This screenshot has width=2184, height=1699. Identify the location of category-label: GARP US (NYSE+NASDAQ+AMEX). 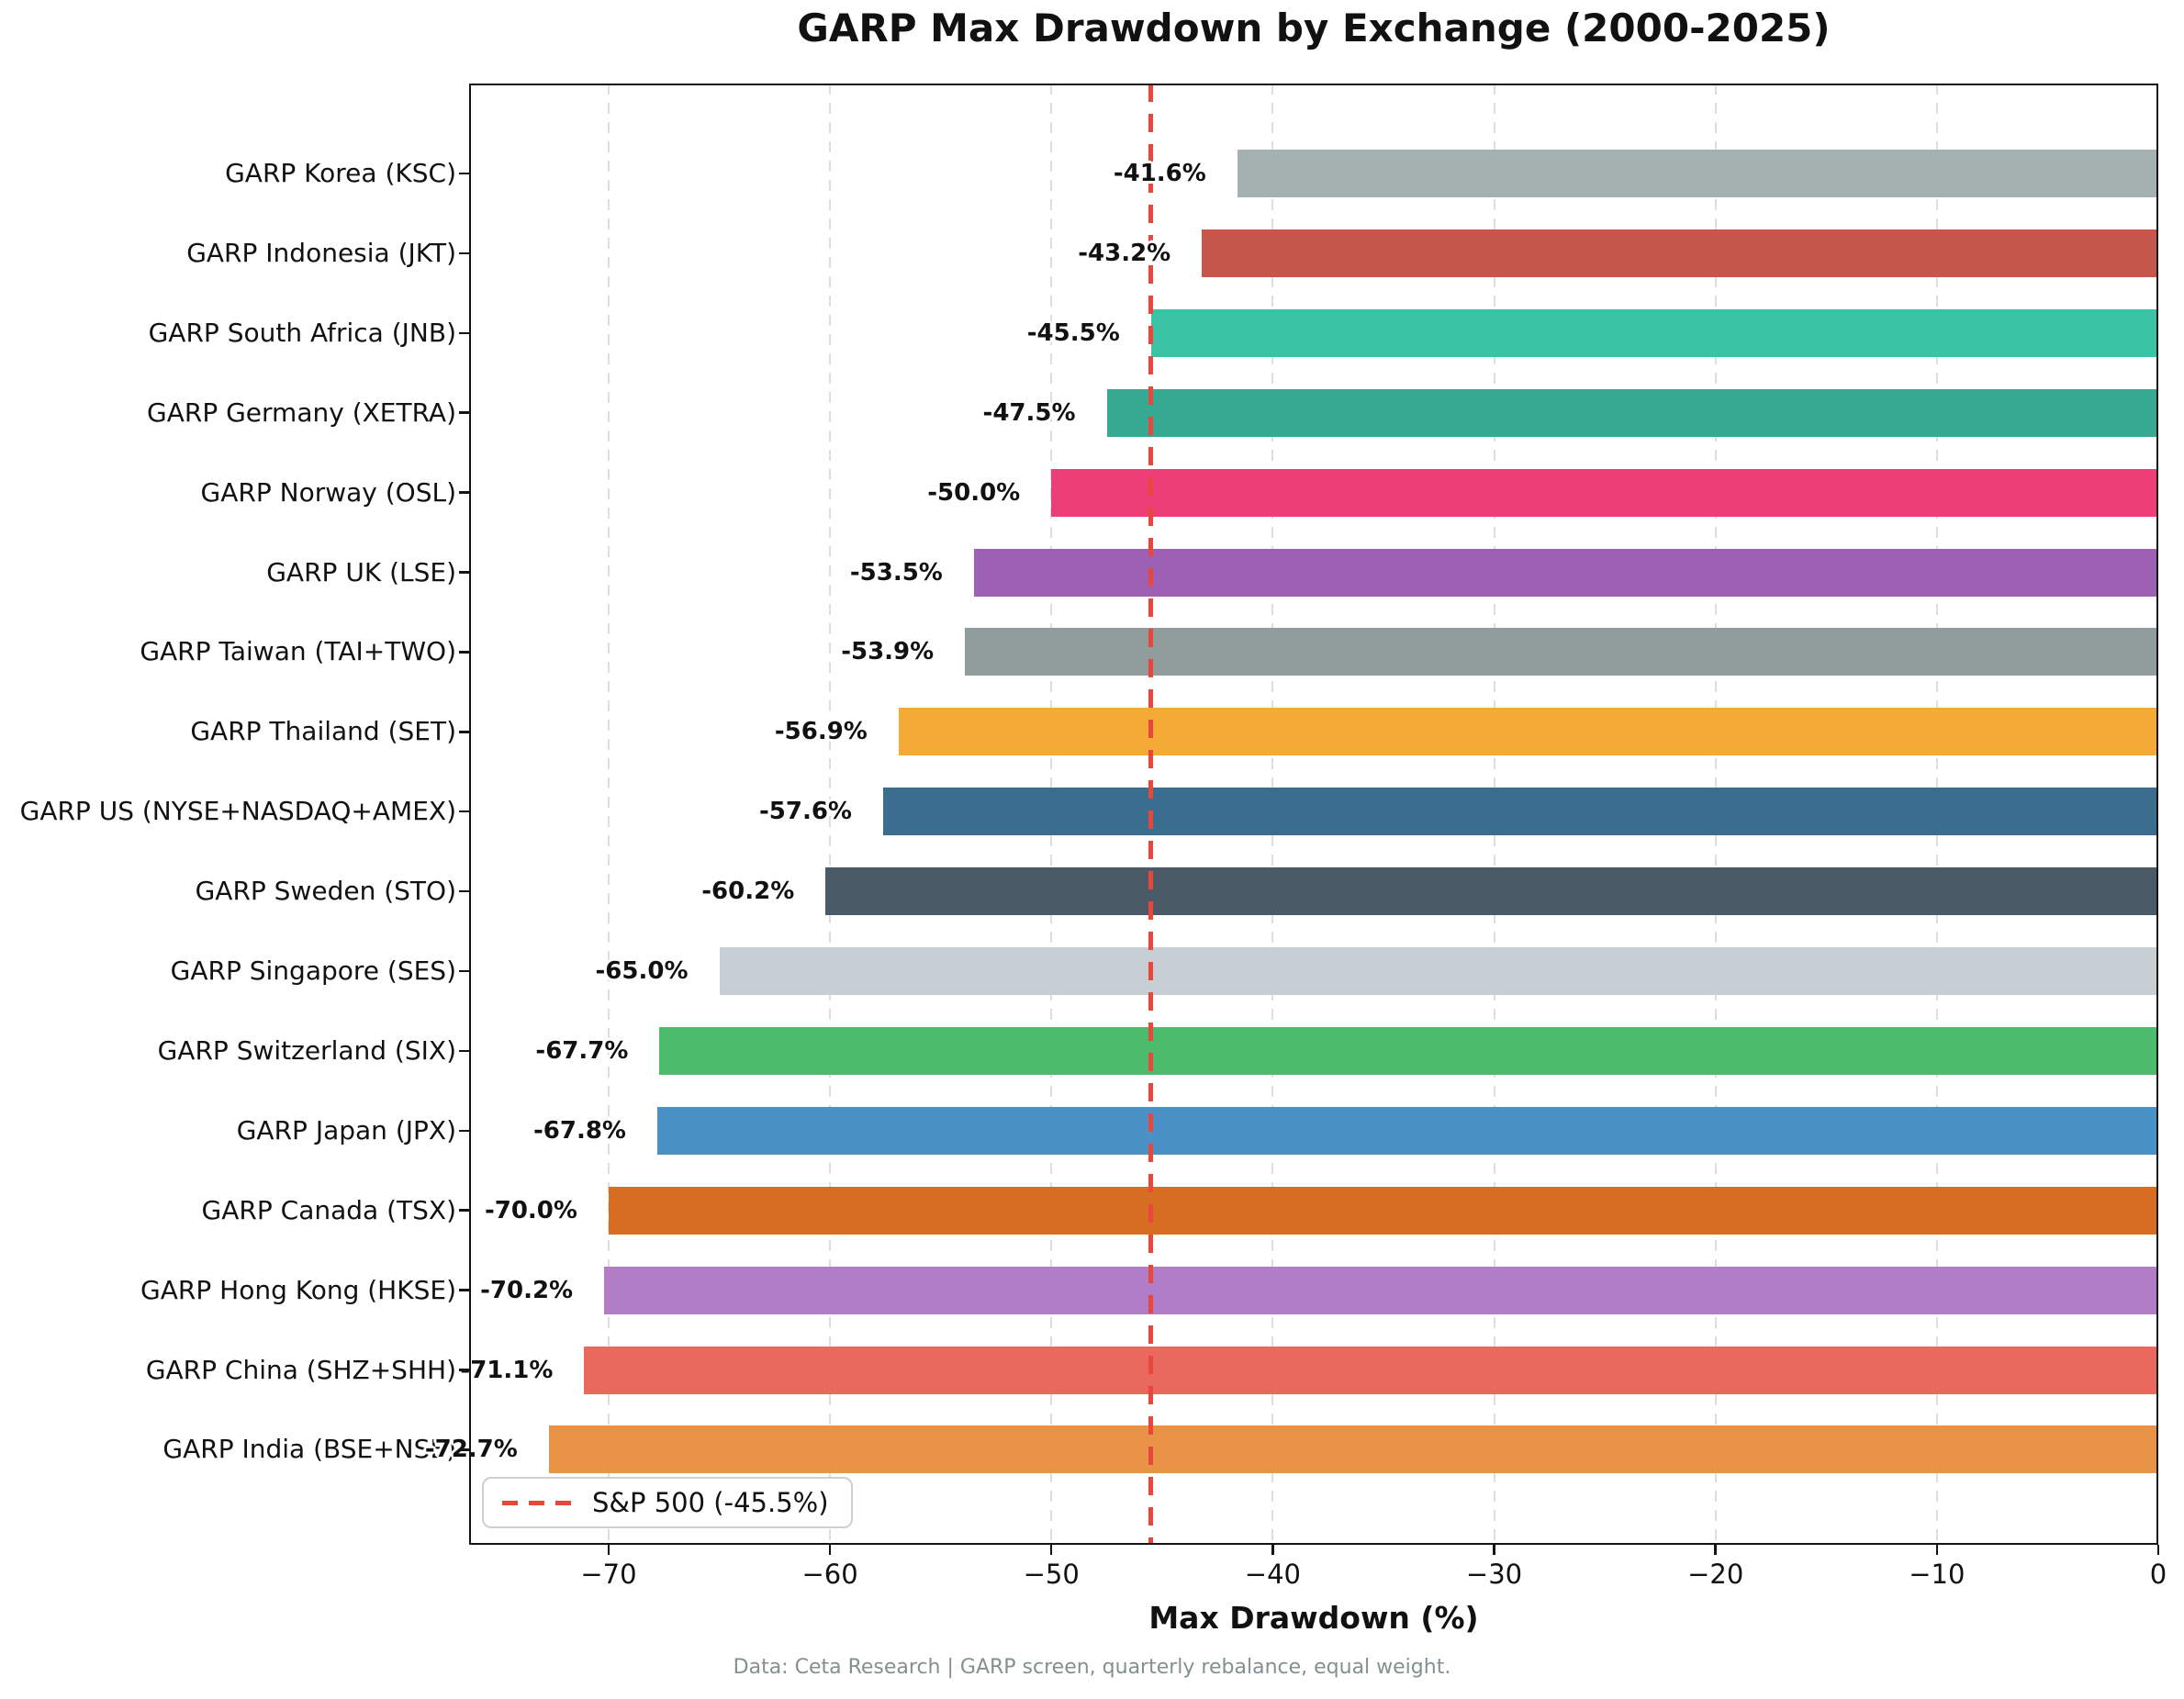
(237, 811).